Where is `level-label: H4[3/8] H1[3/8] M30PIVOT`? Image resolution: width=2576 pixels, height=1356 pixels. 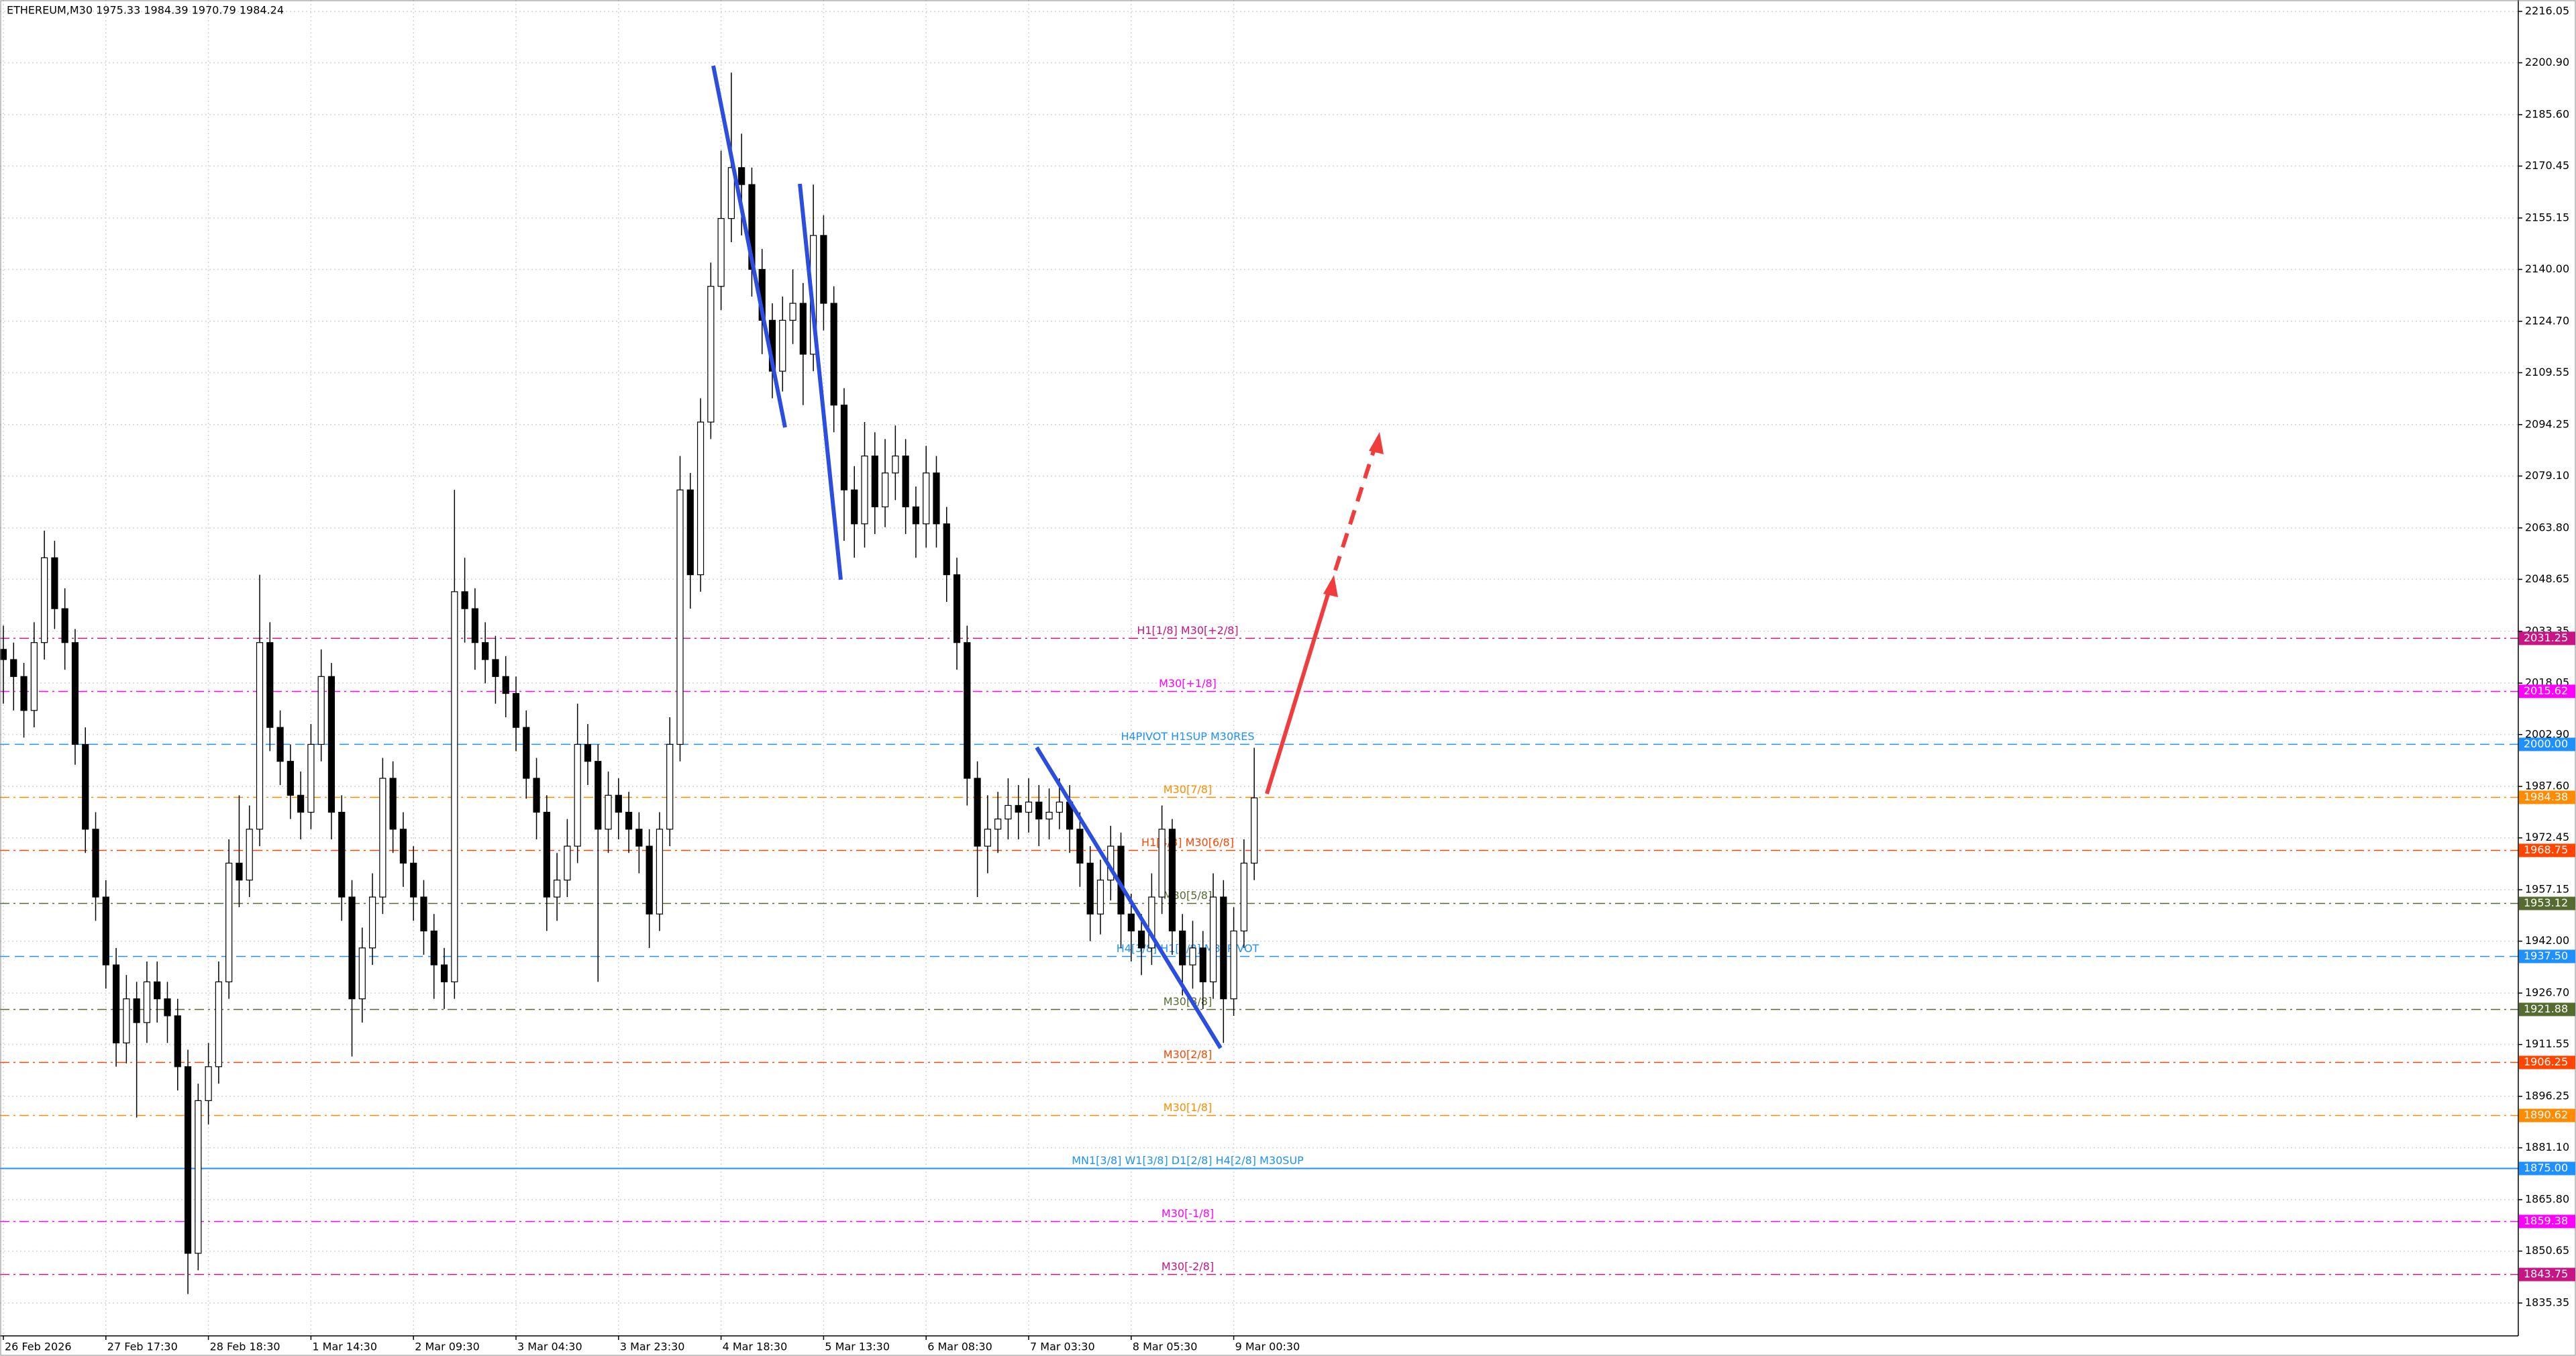
level-label: H4[3/8] H1[3/8] M30PIVOT is located at coordinates (1188, 948).